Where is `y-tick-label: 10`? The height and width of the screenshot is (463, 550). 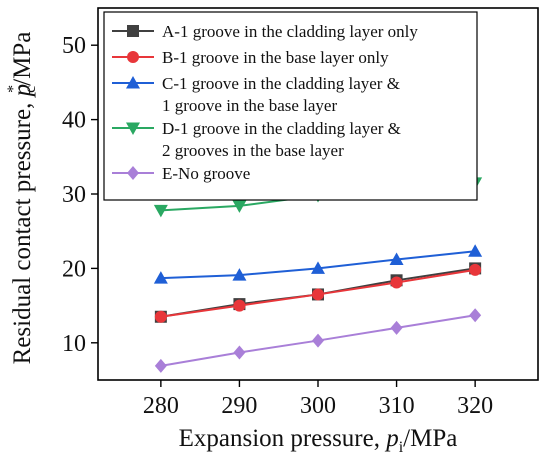
y-tick-label: 10 is located at coordinates (74, 344).